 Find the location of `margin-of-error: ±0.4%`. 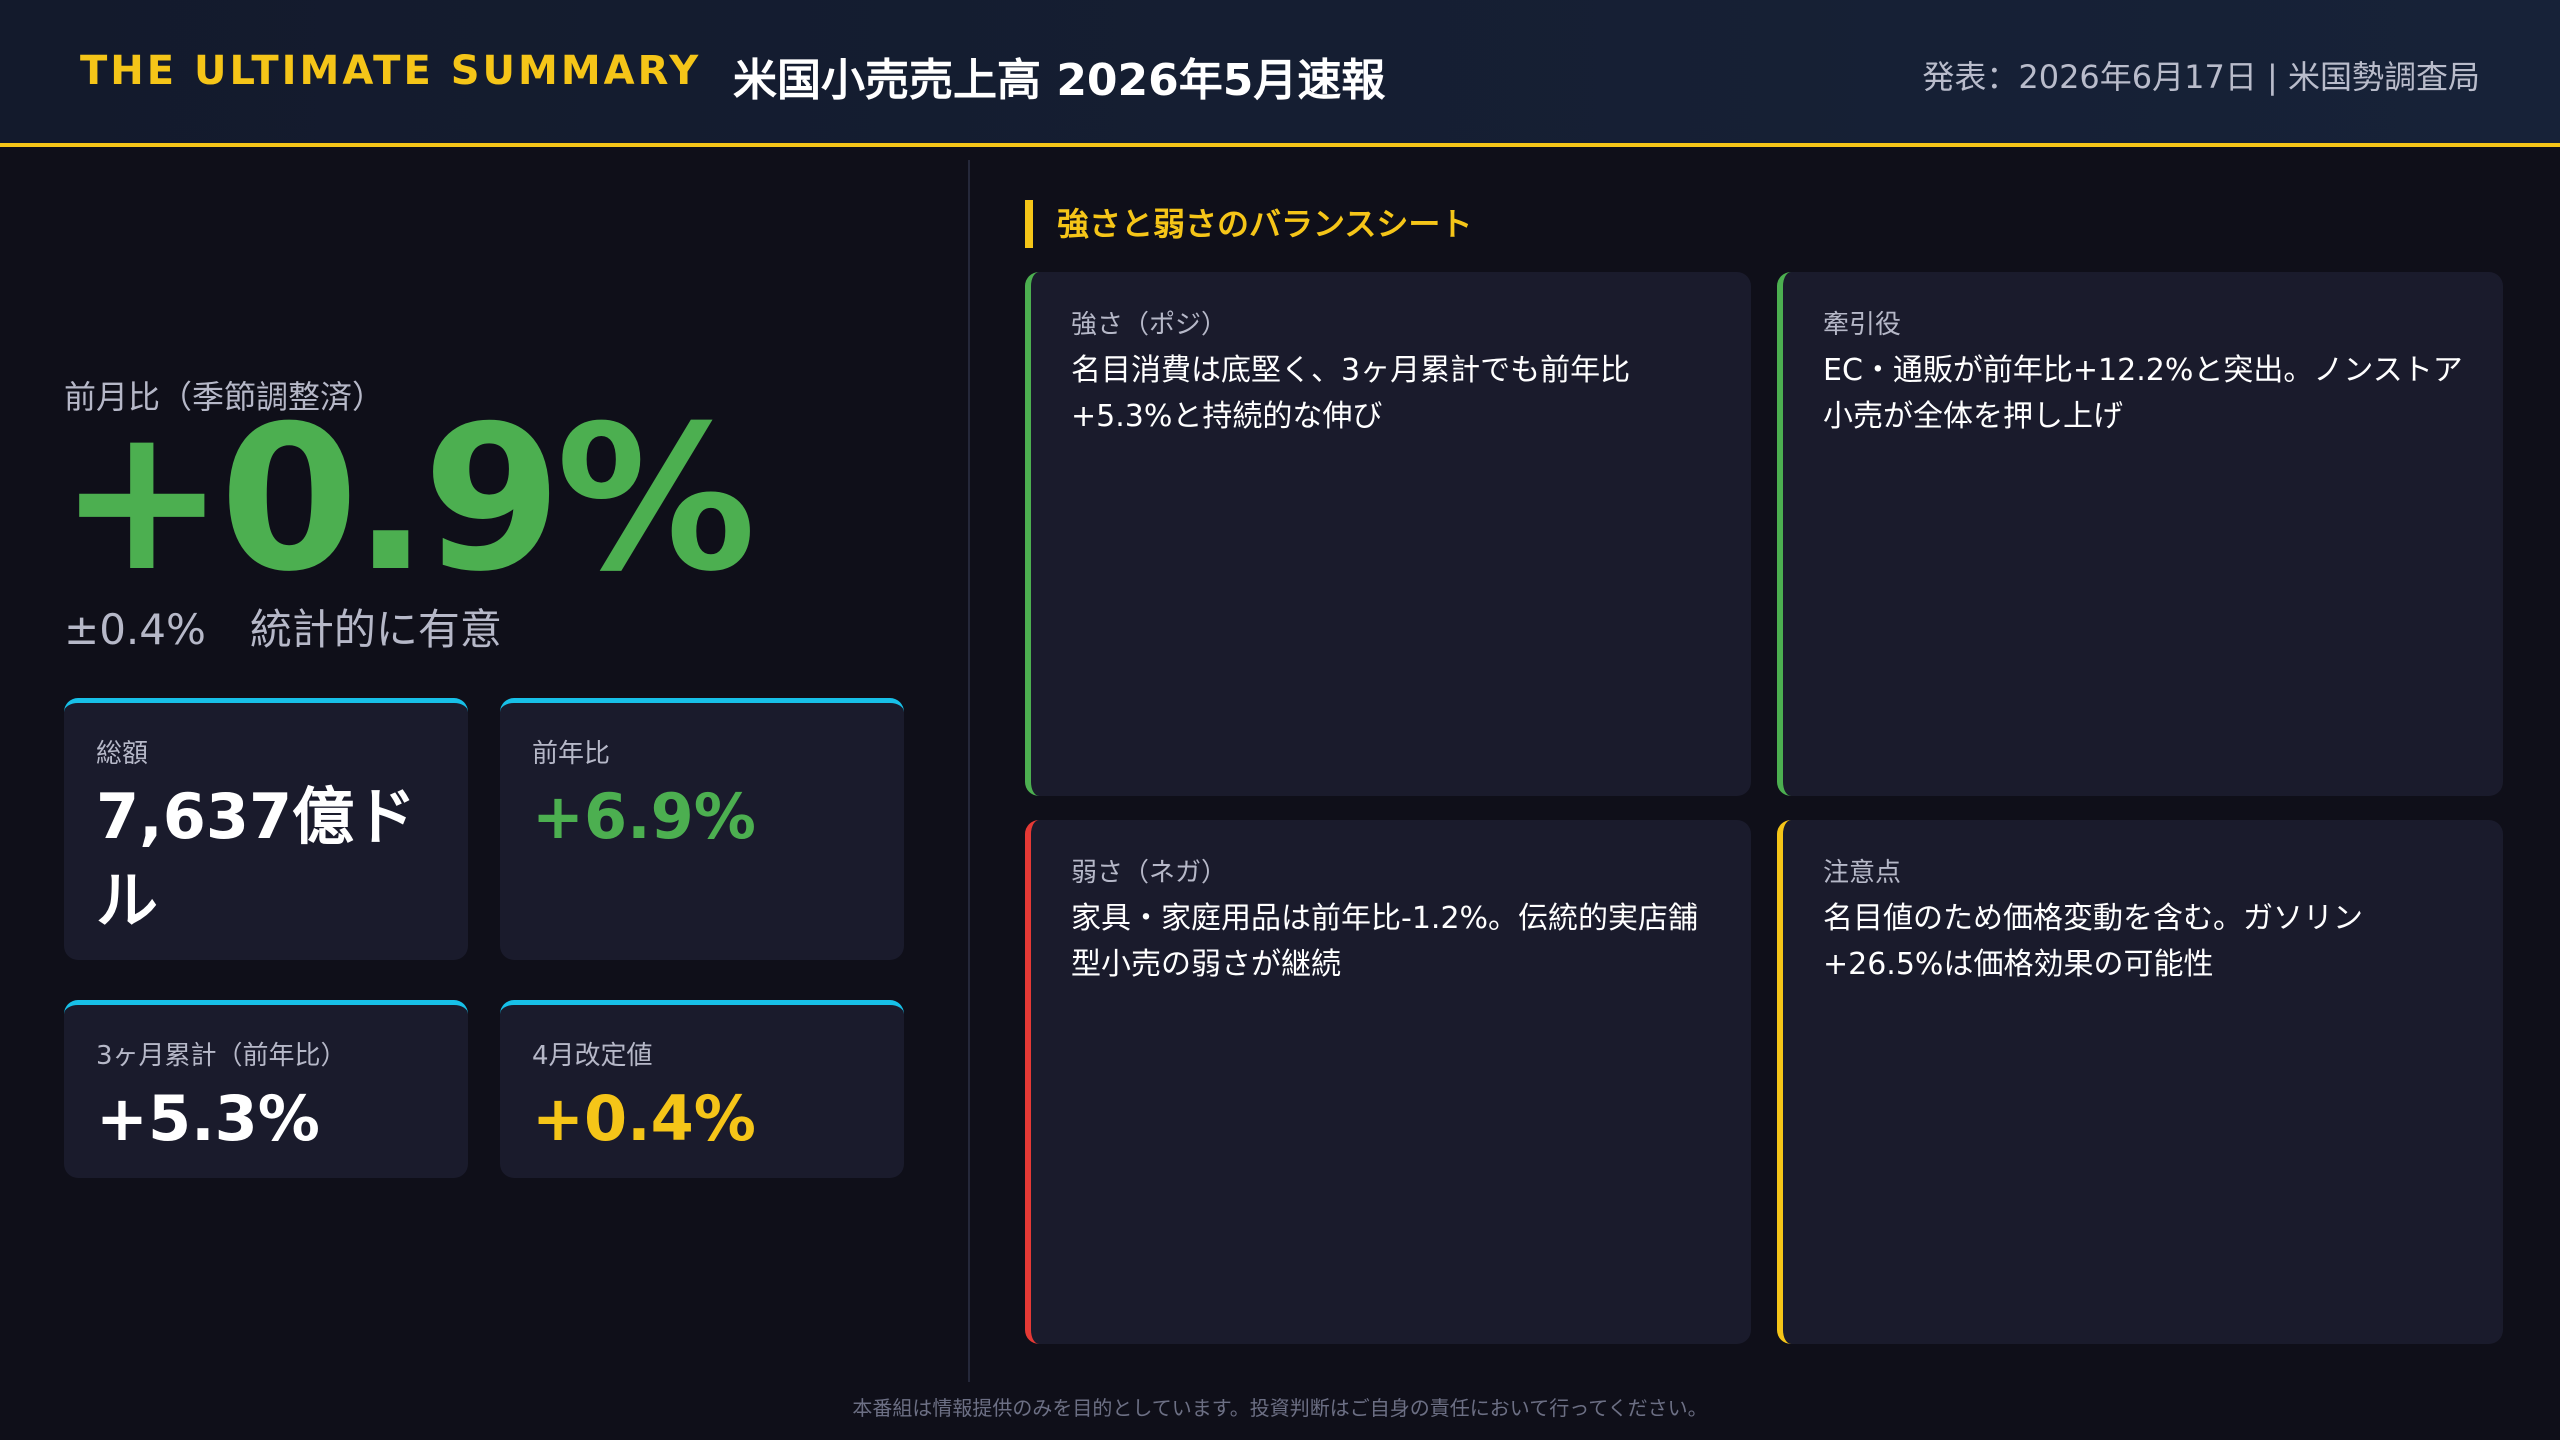

margin-of-error: ±0.4% is located at coordinates (135, 629).